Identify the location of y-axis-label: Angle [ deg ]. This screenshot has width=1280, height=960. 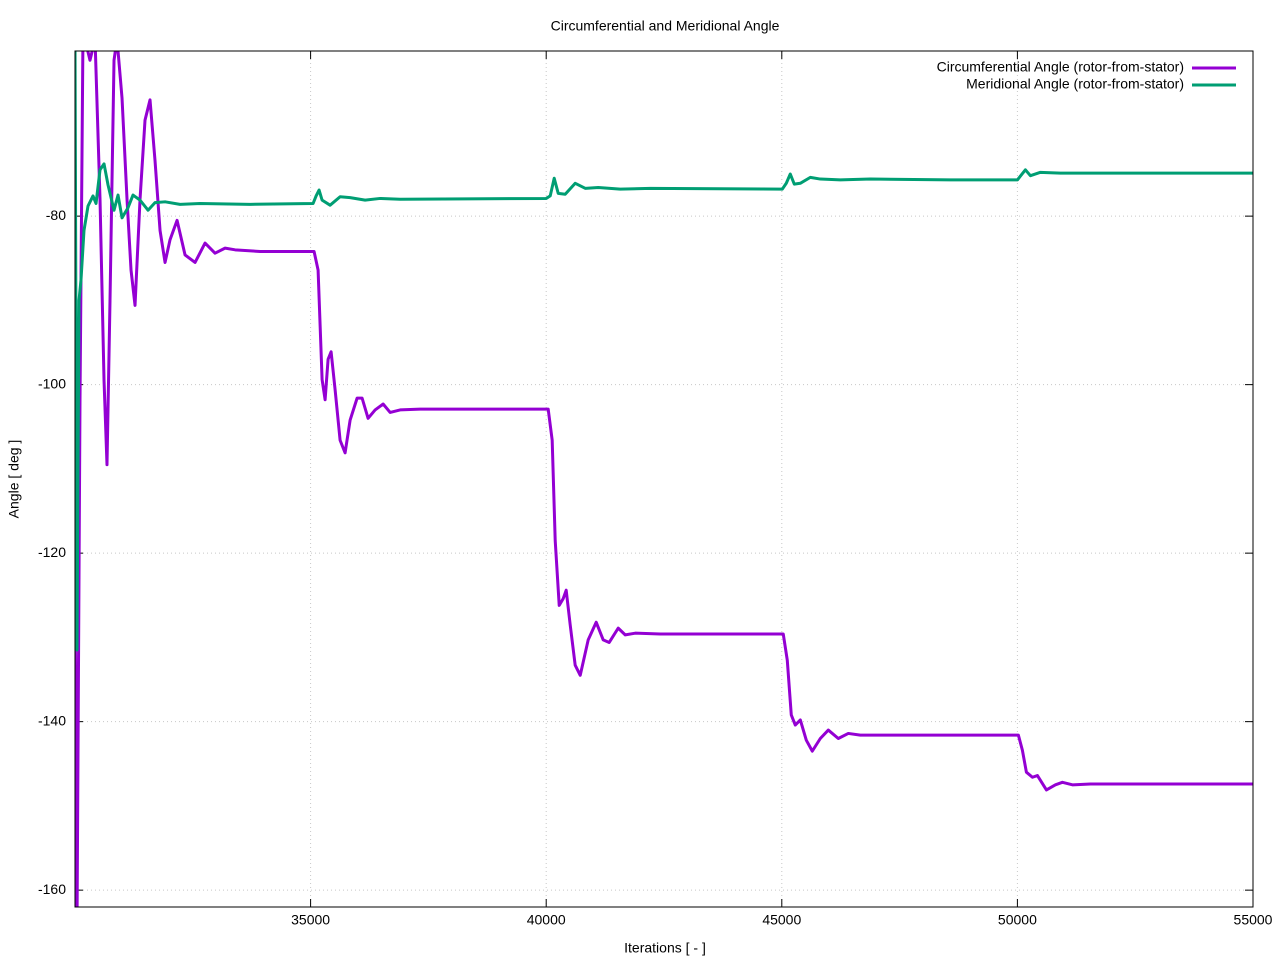
(14, 479).